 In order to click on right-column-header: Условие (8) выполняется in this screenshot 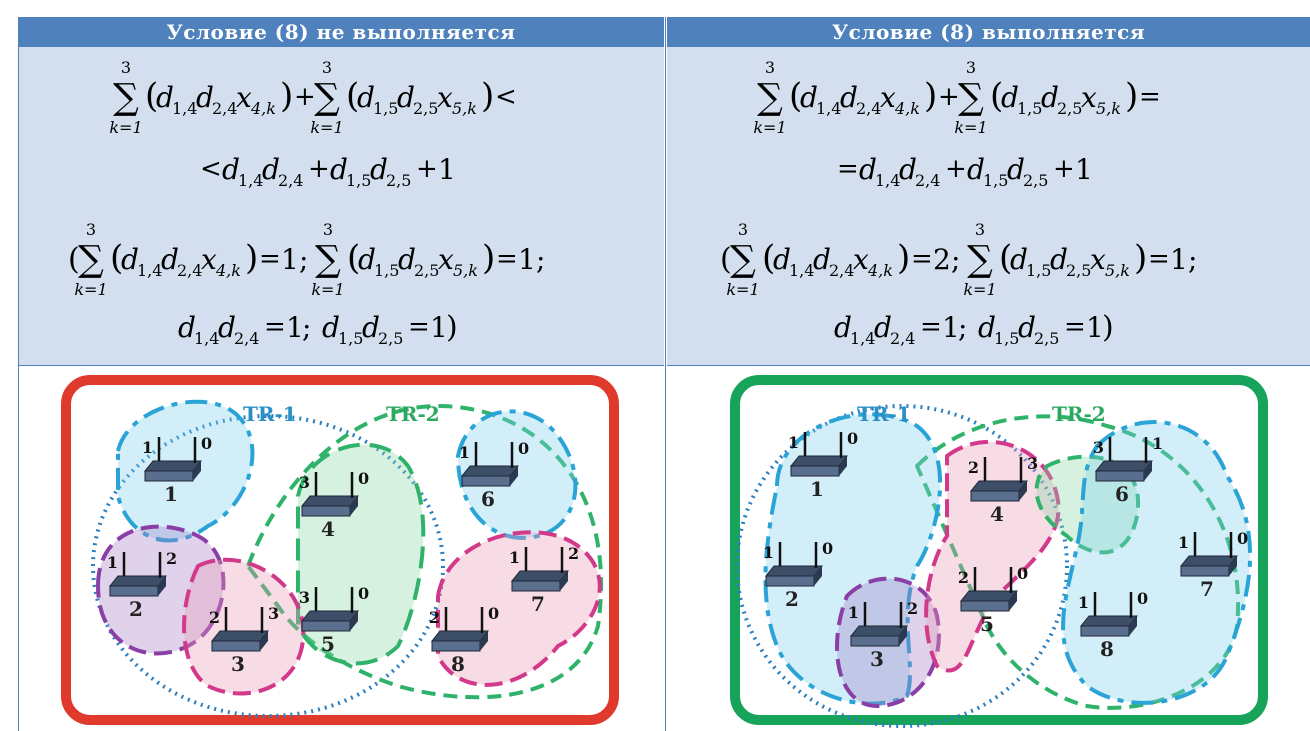, I will do `click(988, 32)`.